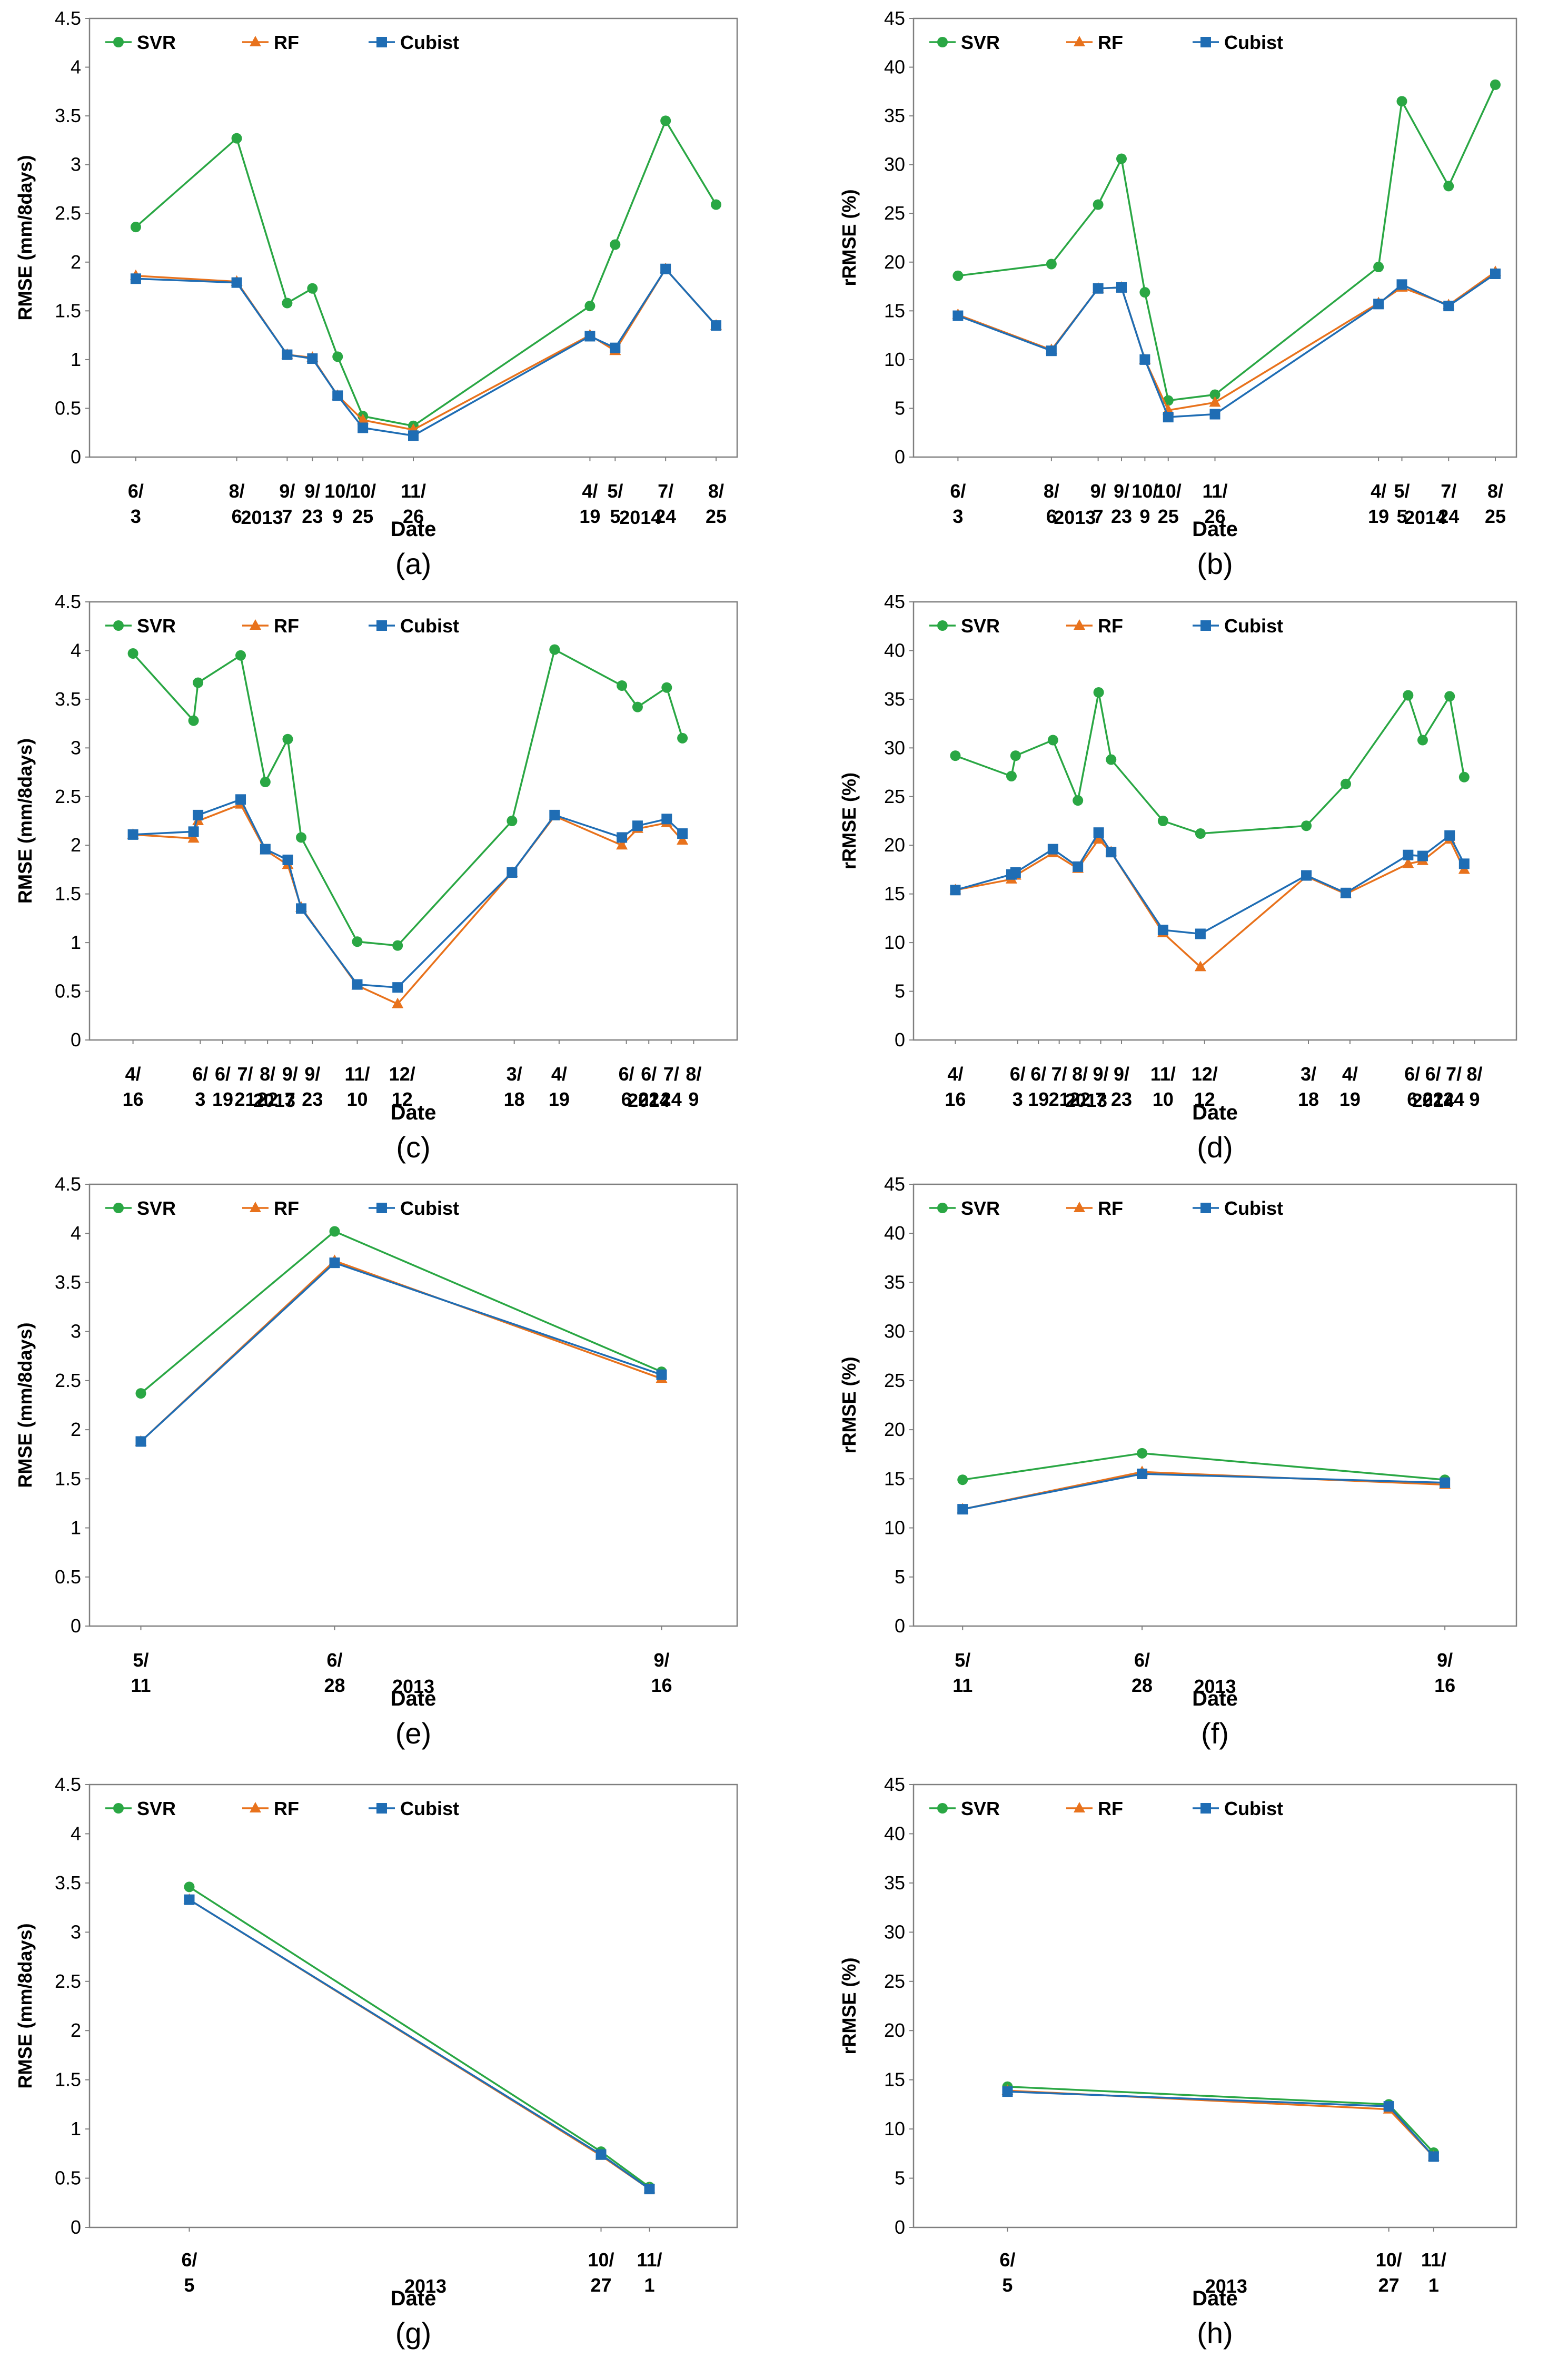  I want to click on y-tick-label: 0.5, so click(68, 2178).